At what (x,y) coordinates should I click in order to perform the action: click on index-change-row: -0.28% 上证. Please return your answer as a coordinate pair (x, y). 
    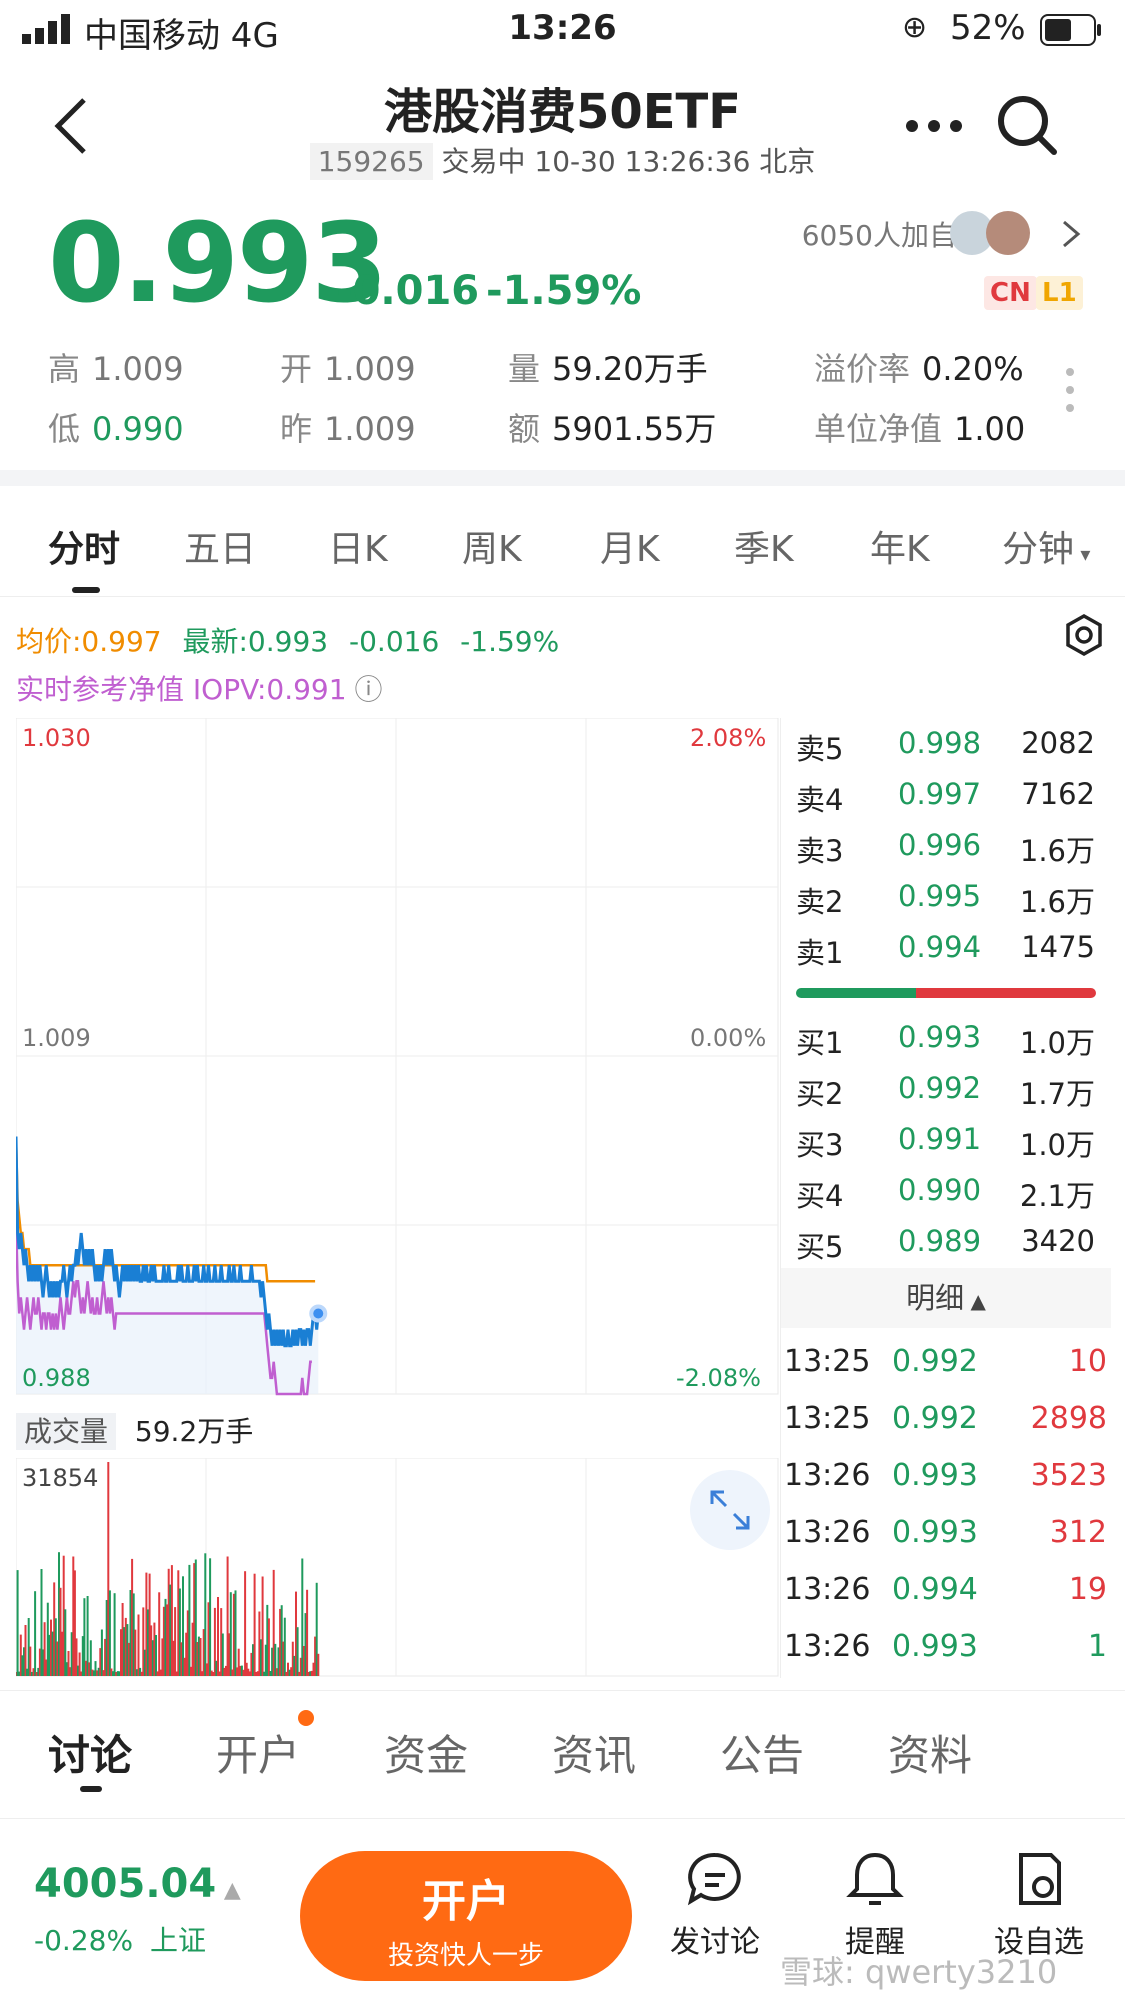
    Looking at the image, I should click on (120, 1939).